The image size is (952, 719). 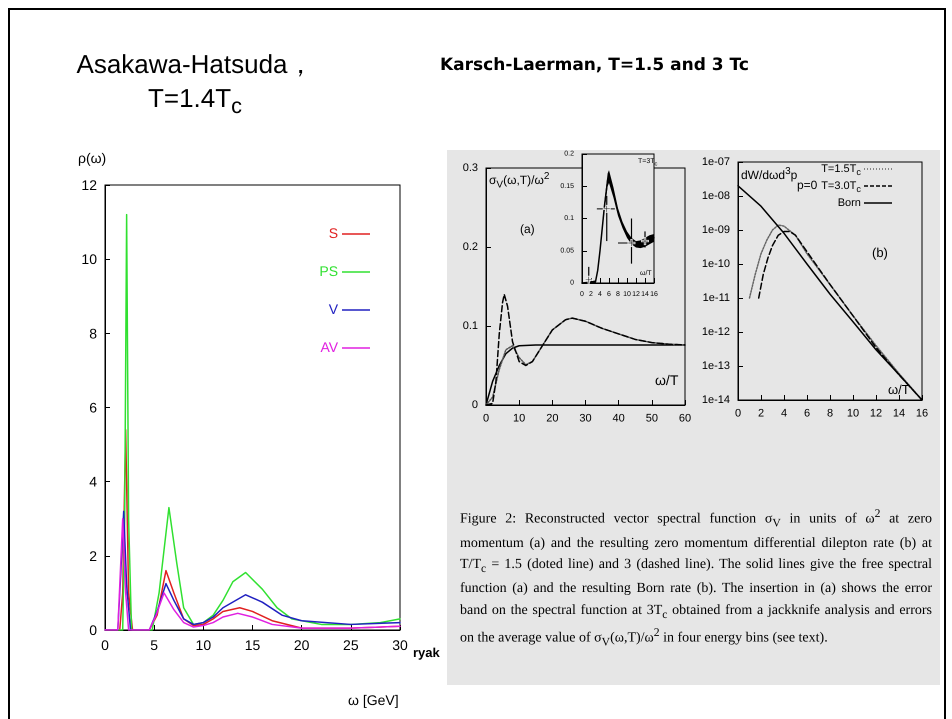 I want to click on legend-label: AV, so click(x=329, y=347).